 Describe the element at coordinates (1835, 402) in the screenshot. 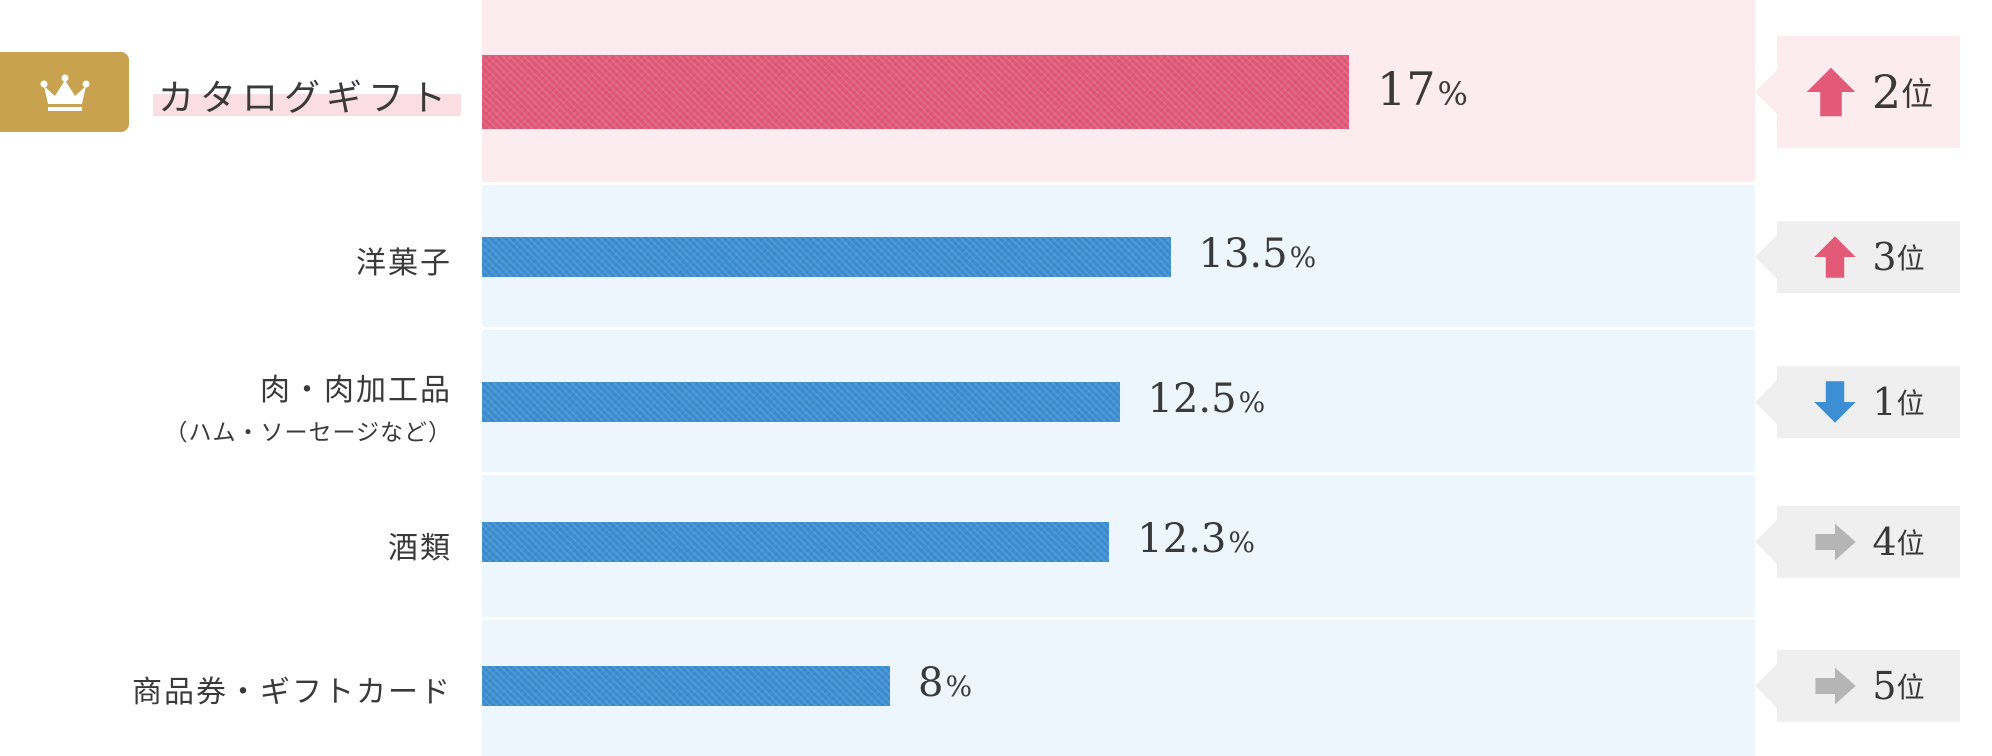

I see `arrow-down-icon` at that location.